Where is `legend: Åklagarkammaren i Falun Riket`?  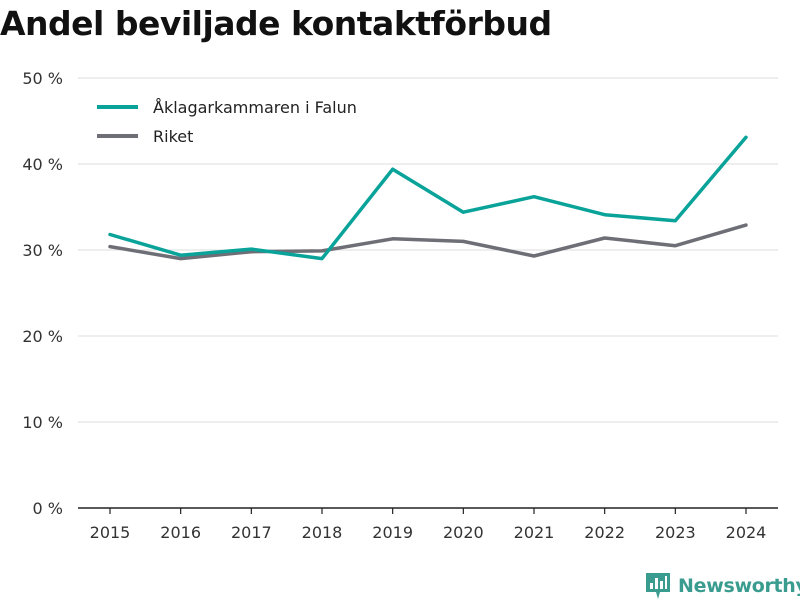 legend: Åklagarkammaren i Falun Riket is located at coordinates (227, 122).